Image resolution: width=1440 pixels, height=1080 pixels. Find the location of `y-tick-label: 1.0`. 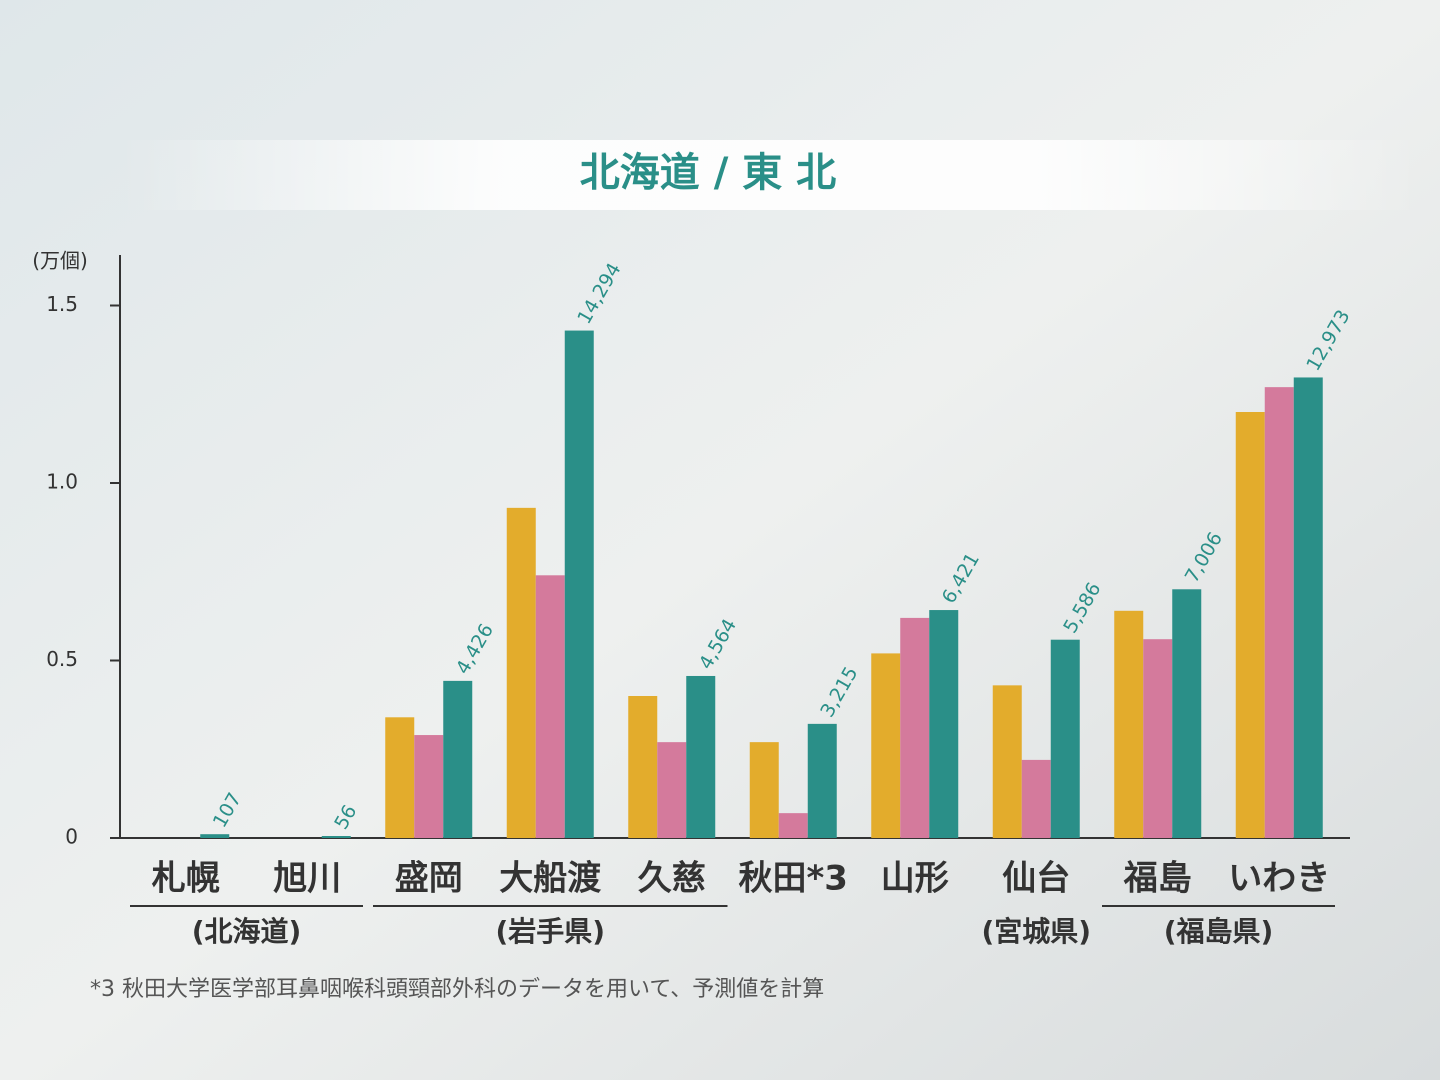

y-tick-label: 1.0 is located at coordinates (62, 482).